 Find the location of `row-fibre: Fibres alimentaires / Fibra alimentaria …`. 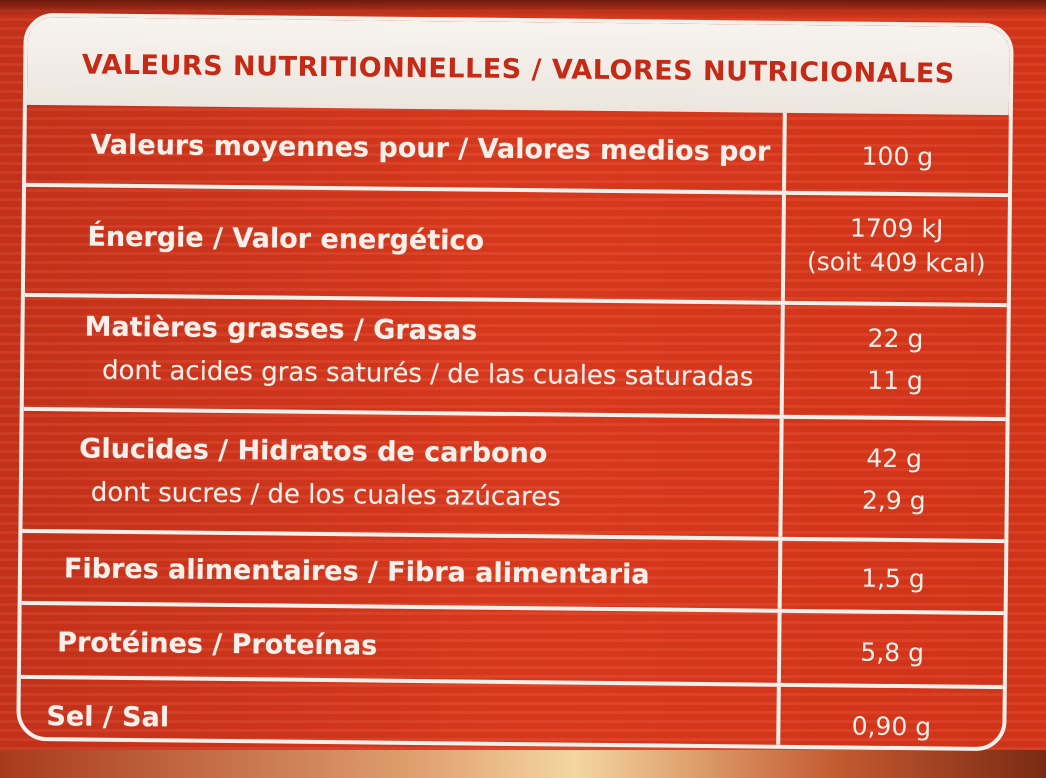

row-fibre: Fibres alimentaires / Fibra alimentaria … is located at coordinates (513, 574).